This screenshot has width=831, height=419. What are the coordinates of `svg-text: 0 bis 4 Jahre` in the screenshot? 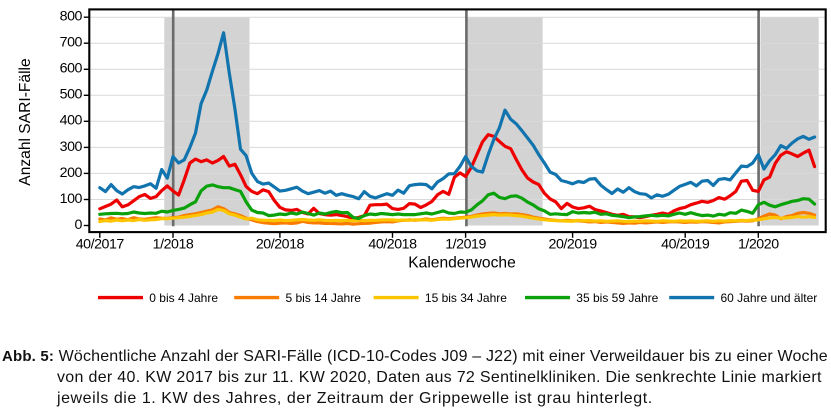 It's located at (183, 298).